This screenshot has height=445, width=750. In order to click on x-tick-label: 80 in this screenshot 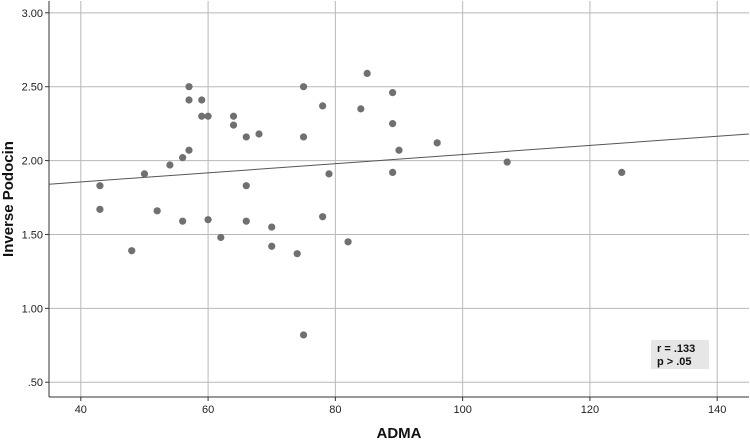, I will do `click(335, 410)`.